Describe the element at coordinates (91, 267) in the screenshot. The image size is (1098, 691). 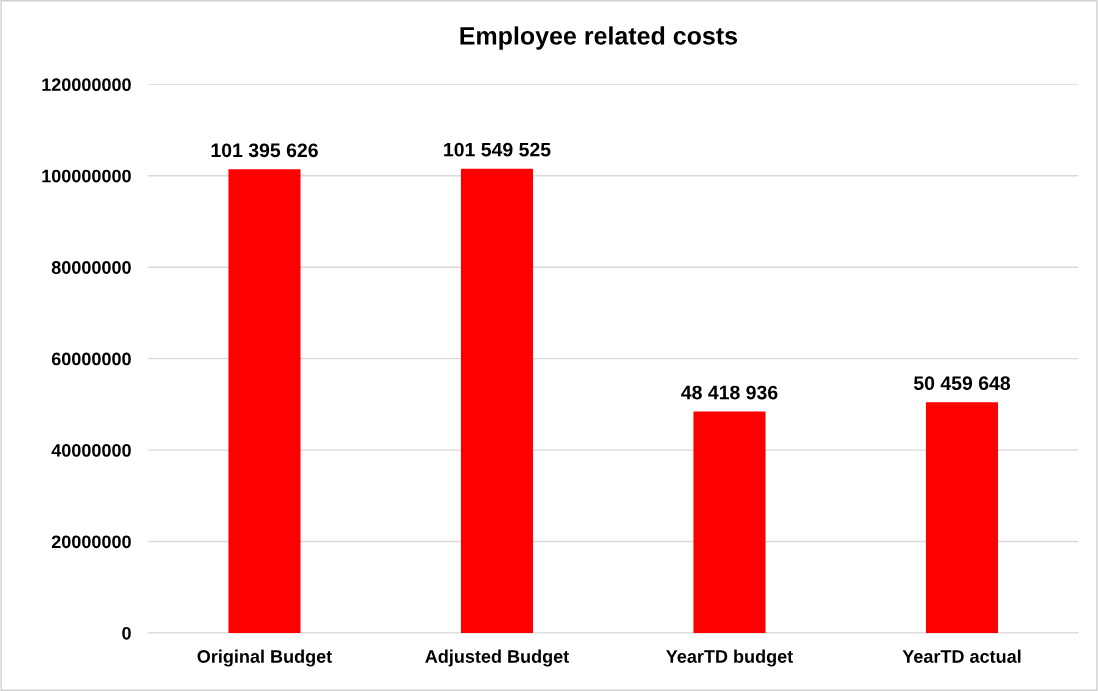
I see `y-tick-label: 80000000` at that location.